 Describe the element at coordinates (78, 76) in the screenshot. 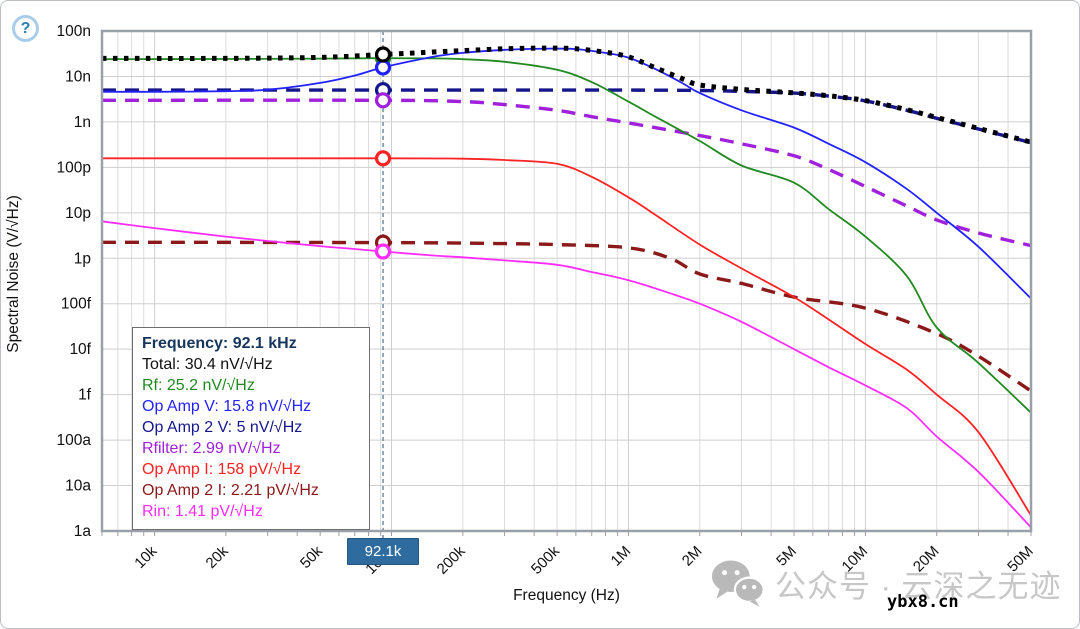

I see `y-tick-label: 10n` at that location.